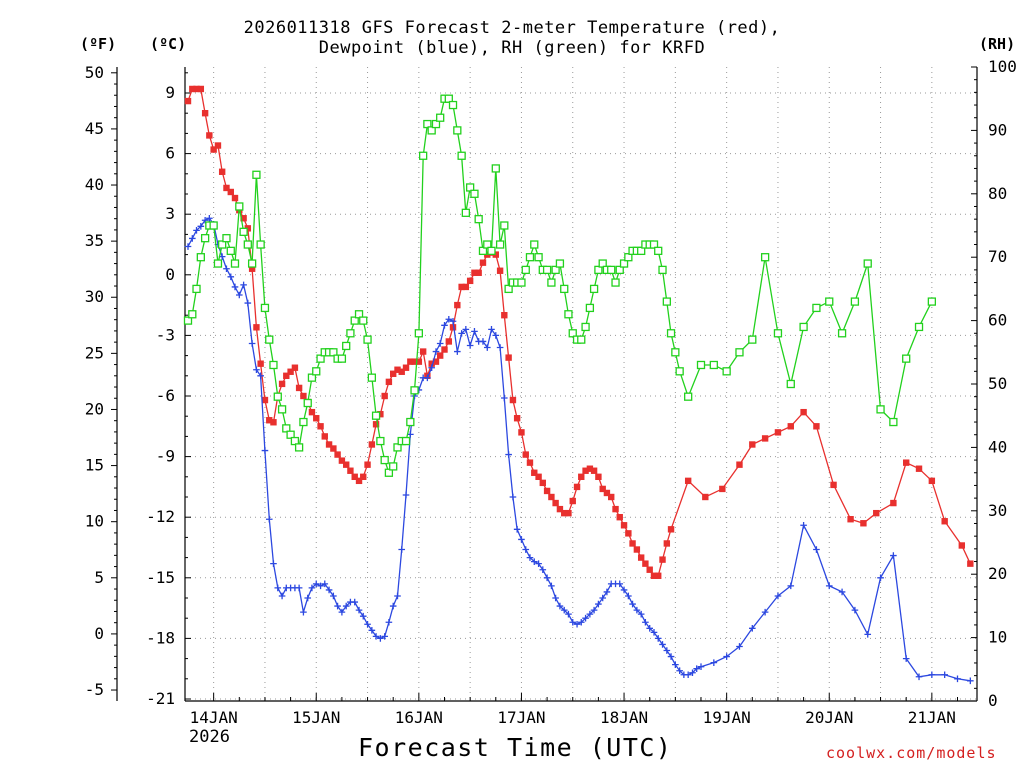 Image resolution: width=1024 pixels, height=768 pixels. Describe the element at coordinates (997, 129) in the screenshot. I see `rh-axis-tick-label: 90` at that location.